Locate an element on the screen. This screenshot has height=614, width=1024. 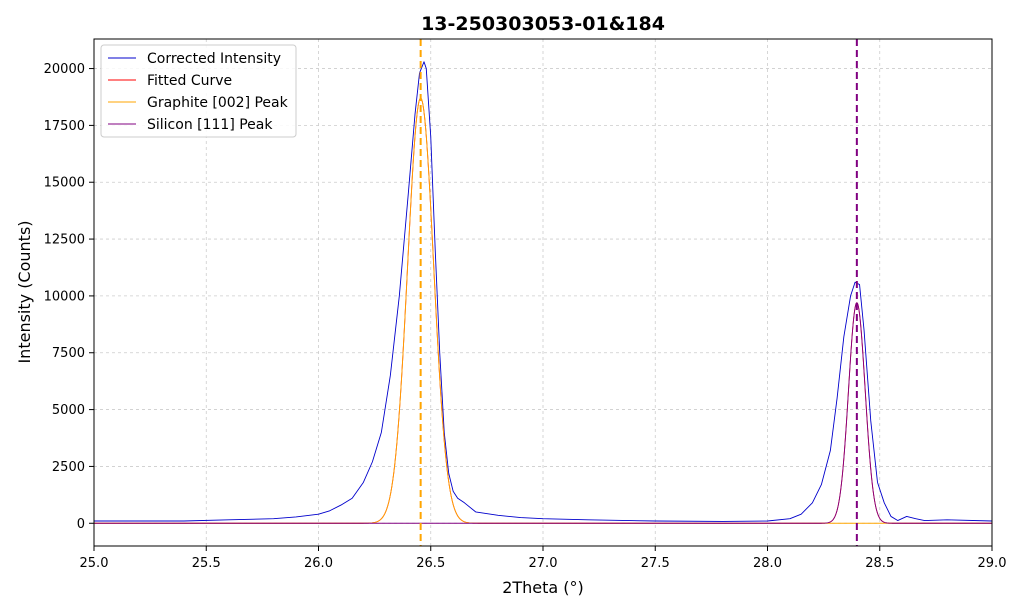
y-tick-label: 15000 is located at coordinates (64, 183).